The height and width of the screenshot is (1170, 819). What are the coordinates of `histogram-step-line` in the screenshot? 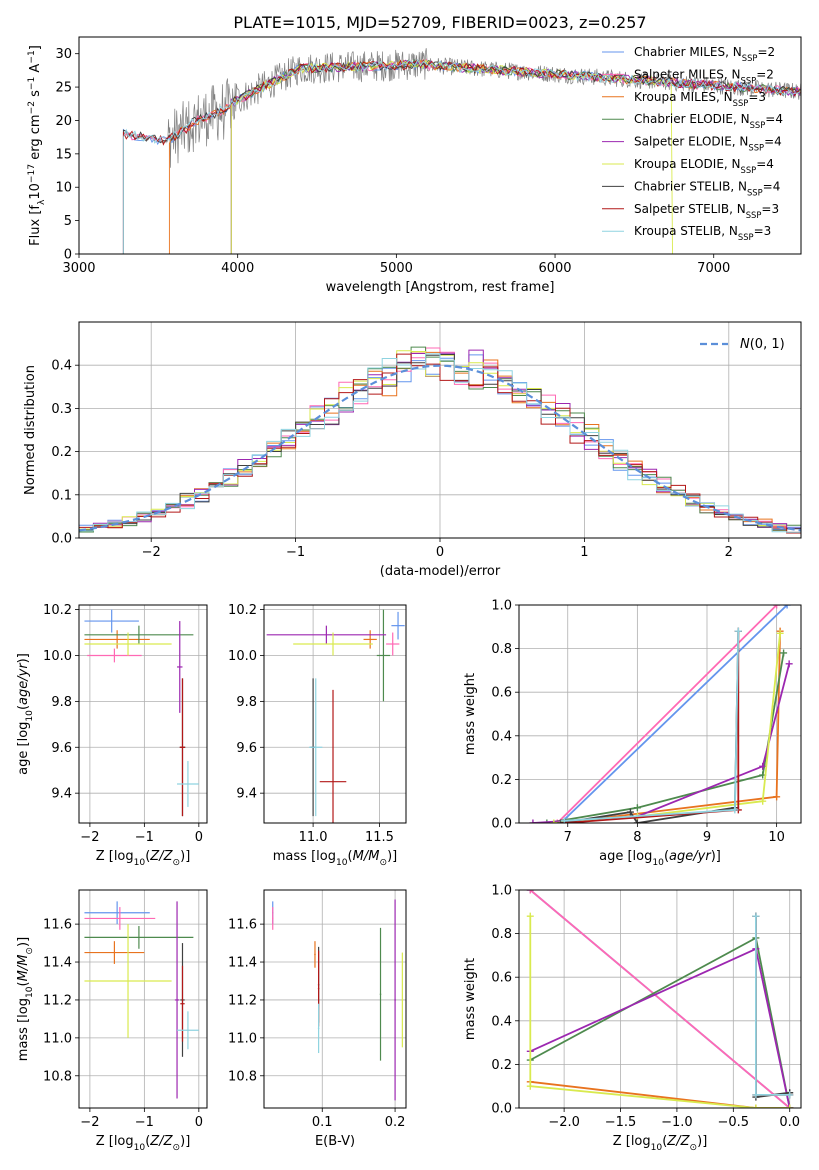 It's located at (440, 443).